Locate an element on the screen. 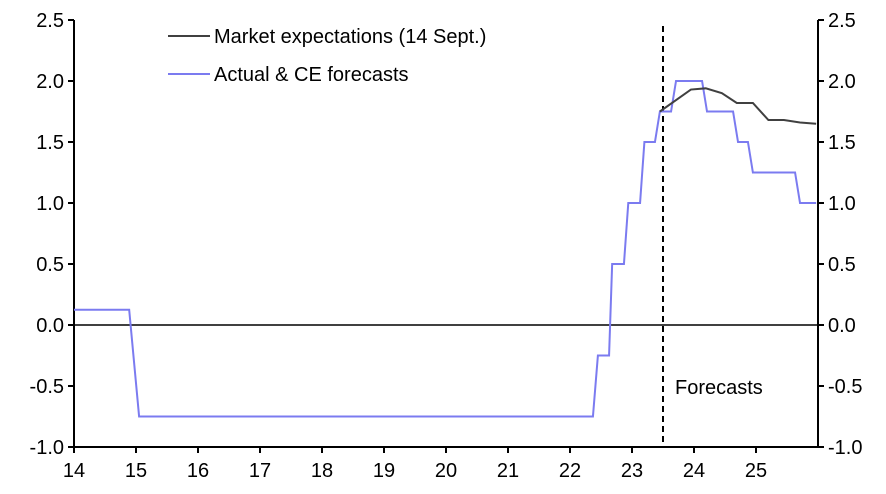 The height and width of the screenshot is (494, 886). y-tick-label-left: 1.0 is located at coordinates (50, 204).